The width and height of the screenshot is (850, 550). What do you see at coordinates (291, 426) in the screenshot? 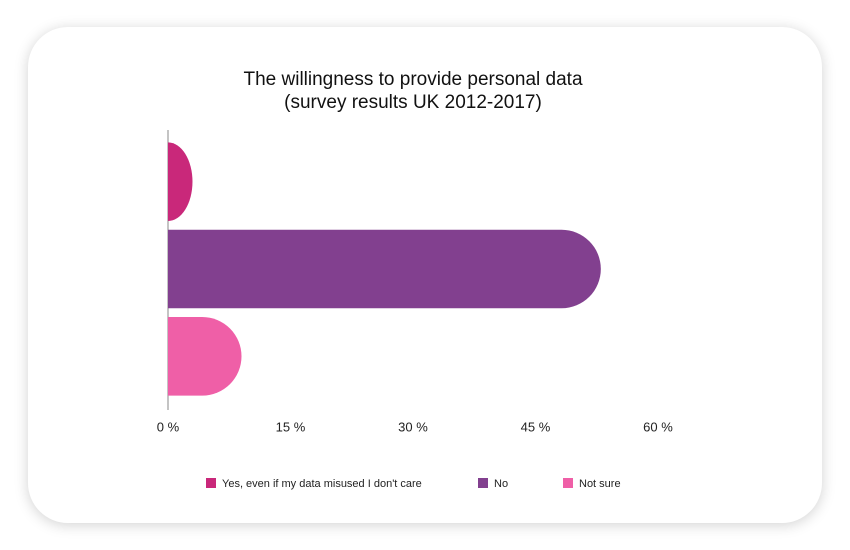
I see `x-tick-label: 15 %` at bounding box center [291, 426].